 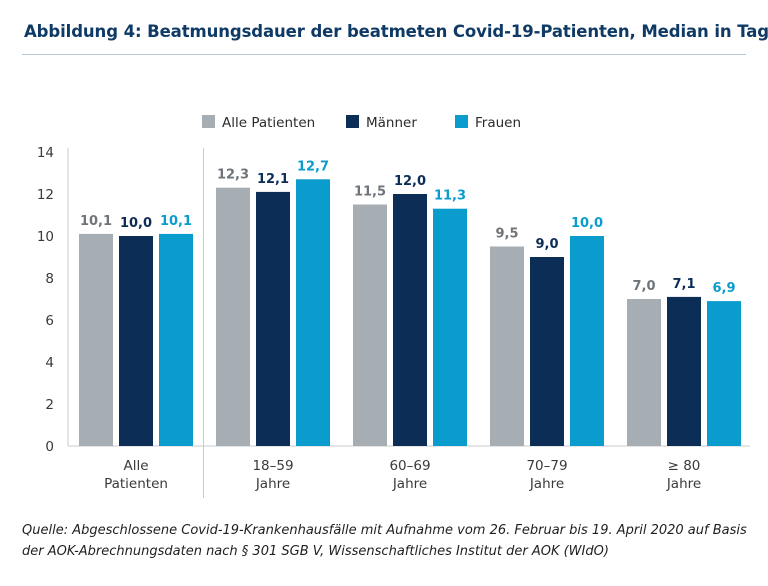 What do you see at coordinates (546, 466) in the screenshot?
I see `x-tick-label: 70–79` at bounding box center [546, 466].